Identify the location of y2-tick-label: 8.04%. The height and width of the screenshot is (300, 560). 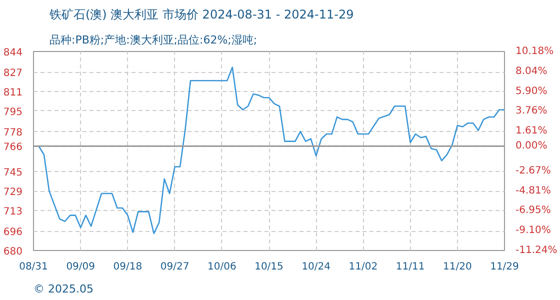
(532, 71).